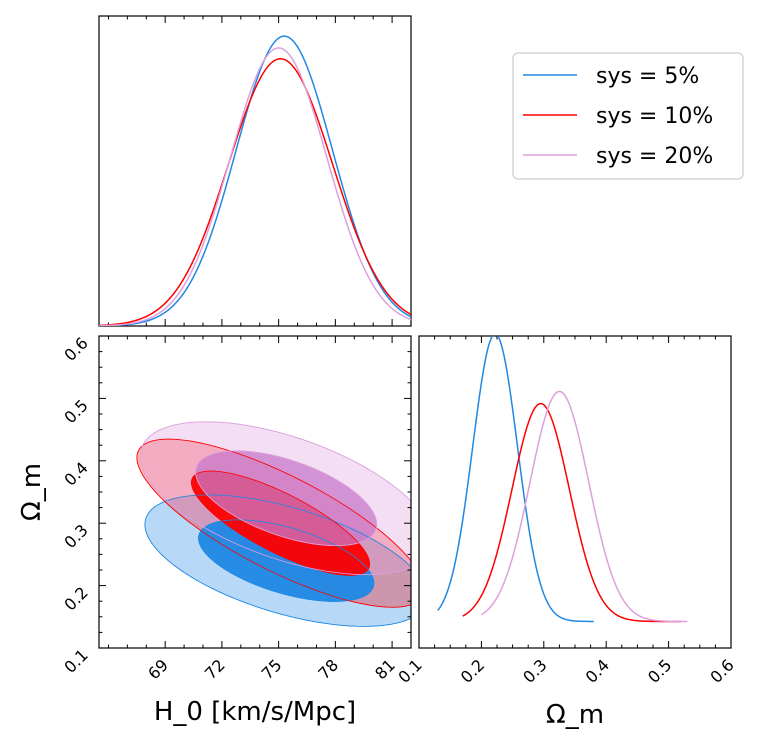 This screenshot has height=752, width=765. Describe the element at coordinates (286, 498) in the screenshot. I see `contour-68-outline-sys20` at that location.